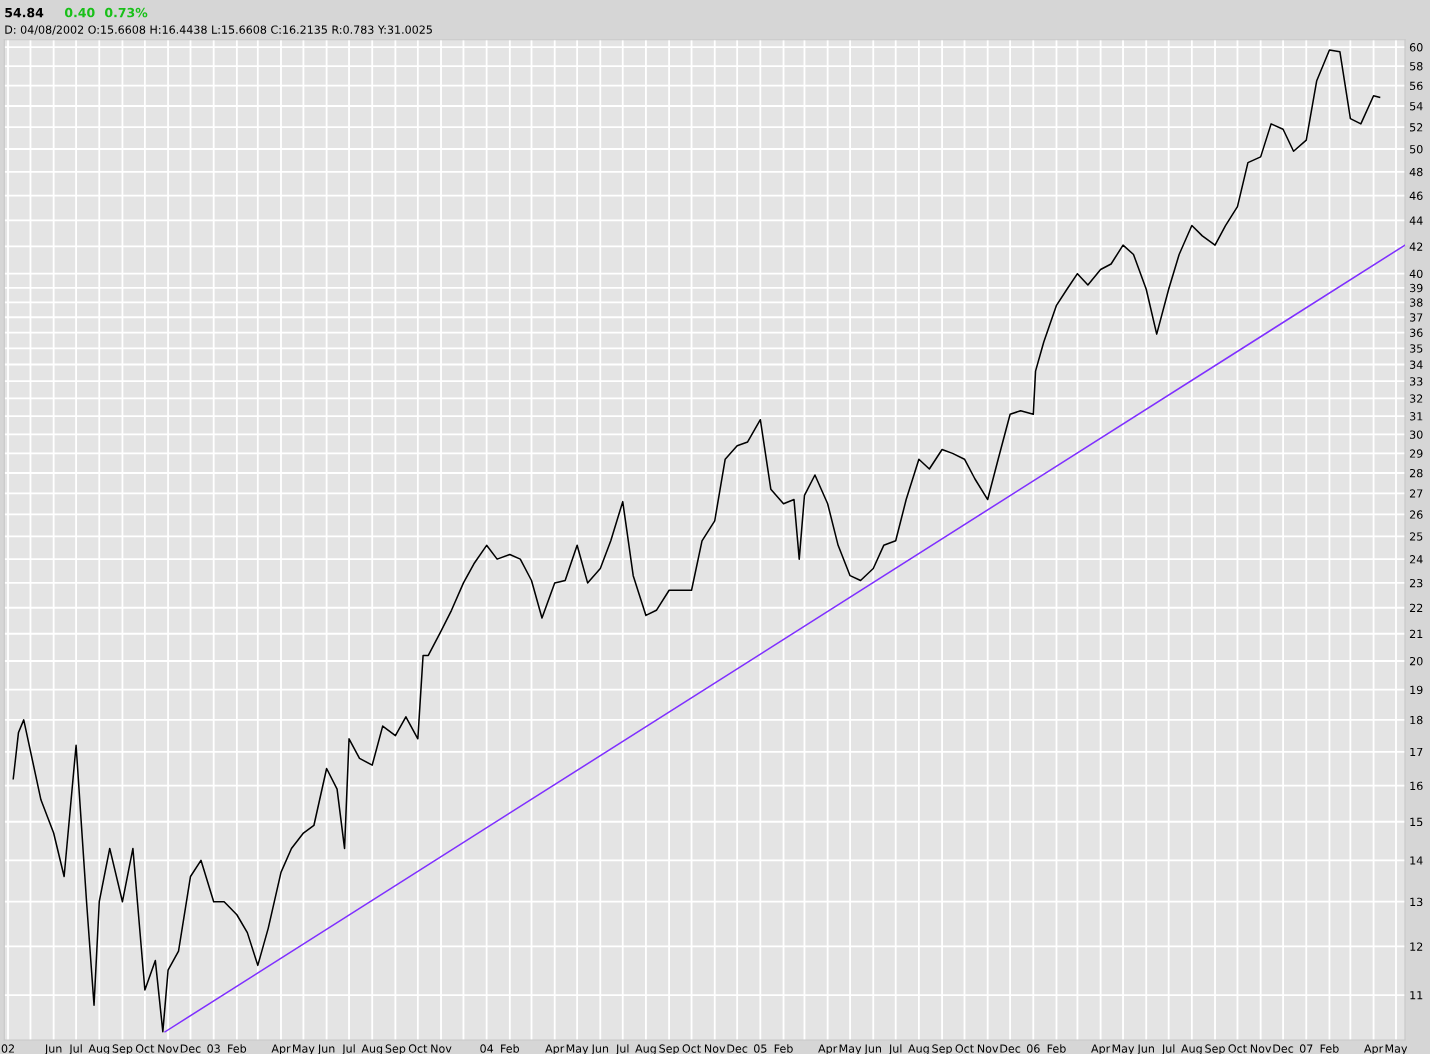  What do you see at coordinates (487, 1048) in the screenshot?
I see `x-tick-label: 04` at bounding box center [487, 1048].